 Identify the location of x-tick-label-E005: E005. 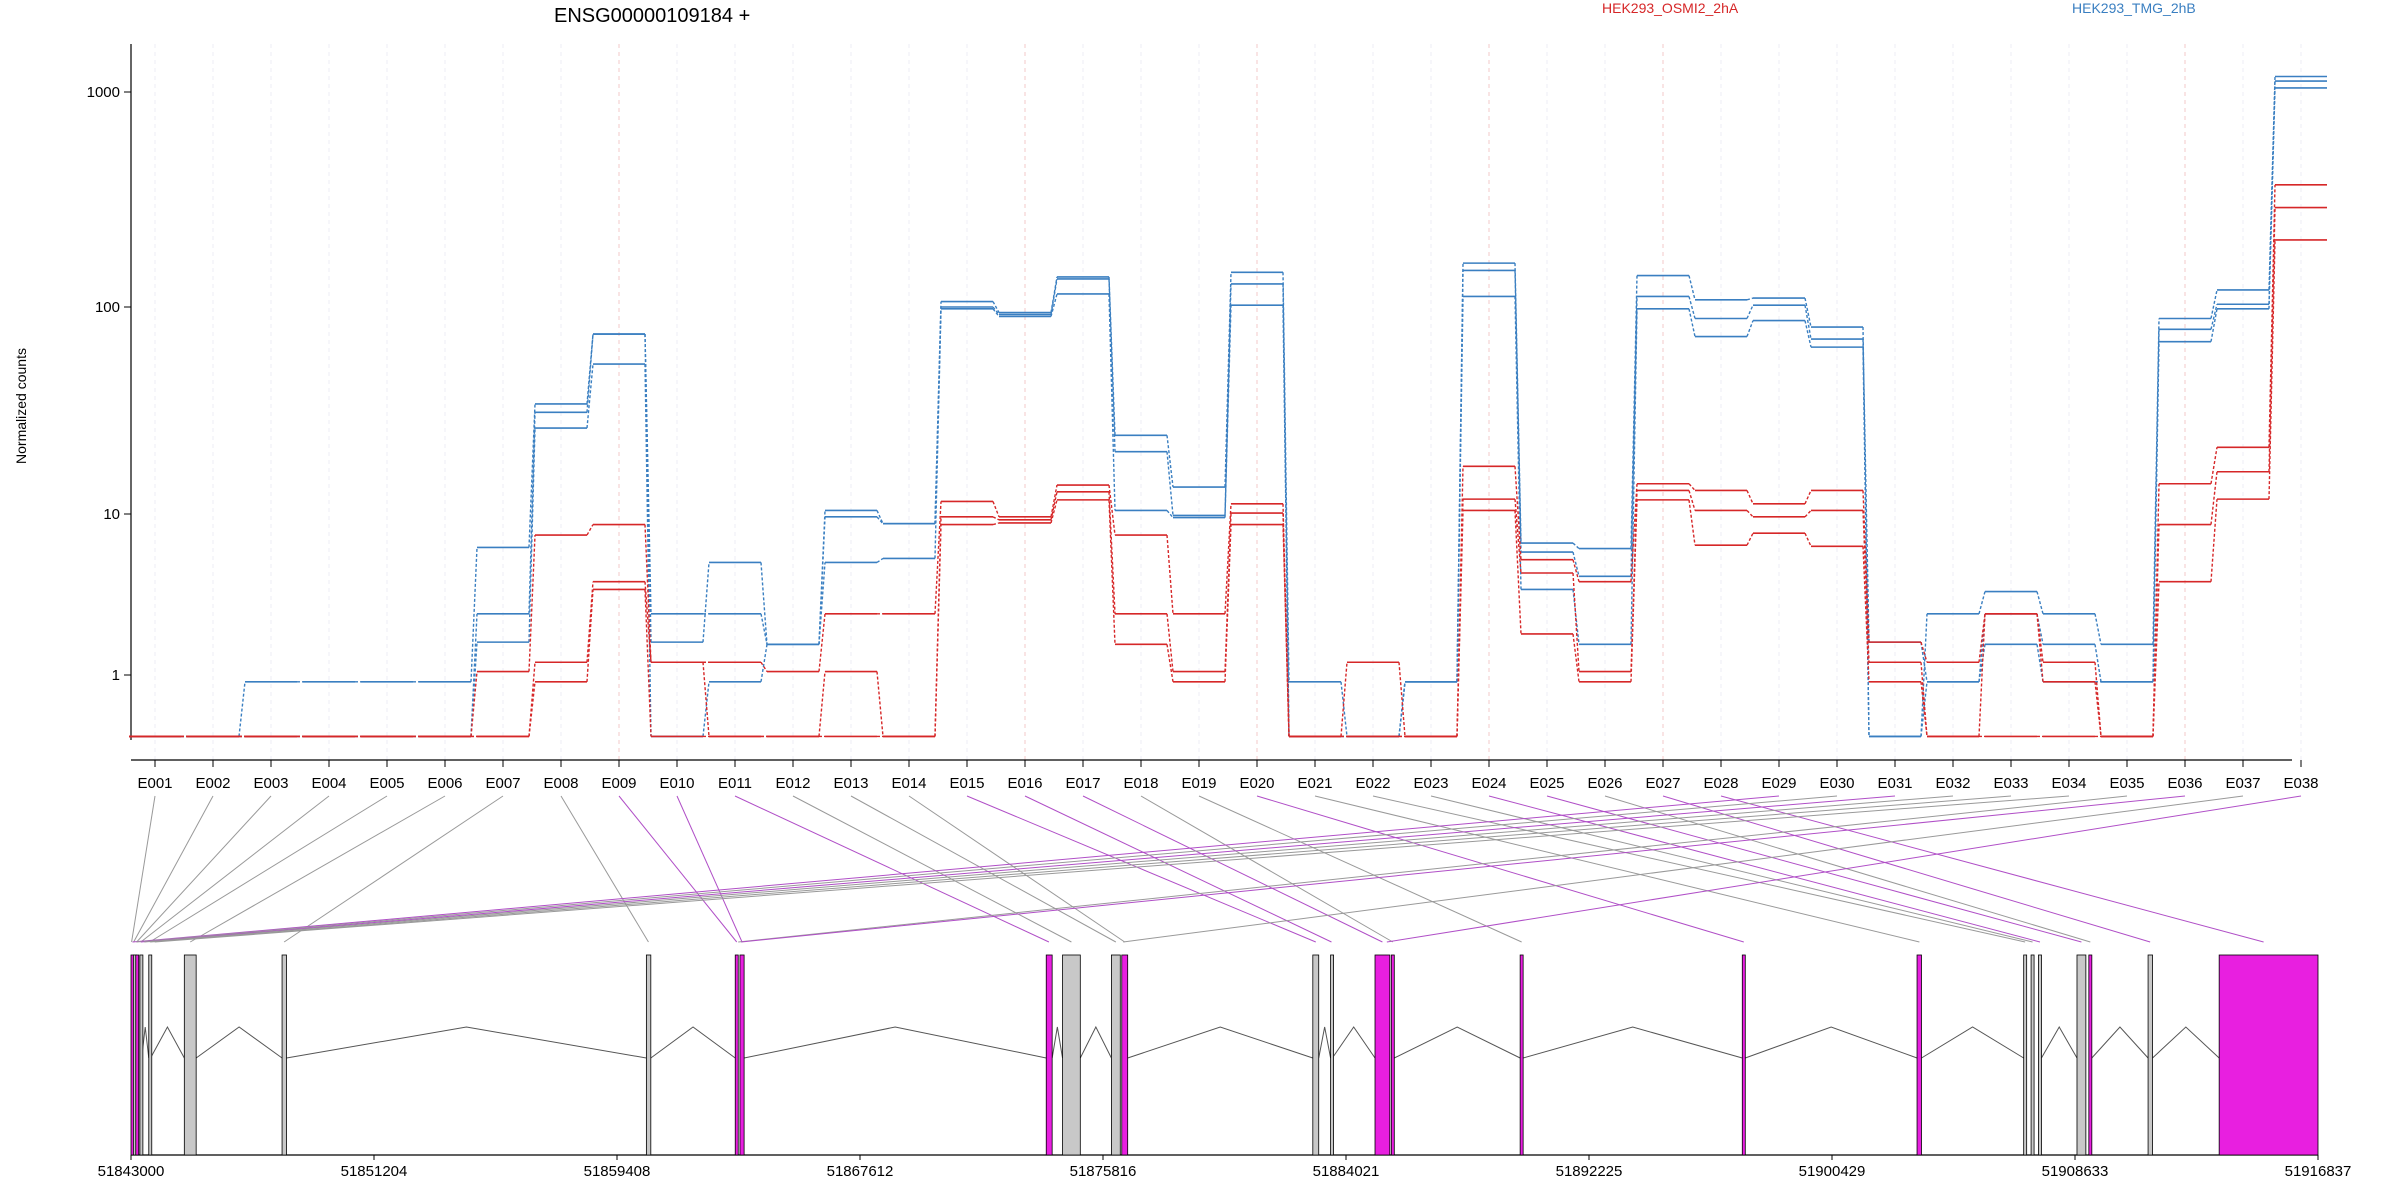
(386, 783).